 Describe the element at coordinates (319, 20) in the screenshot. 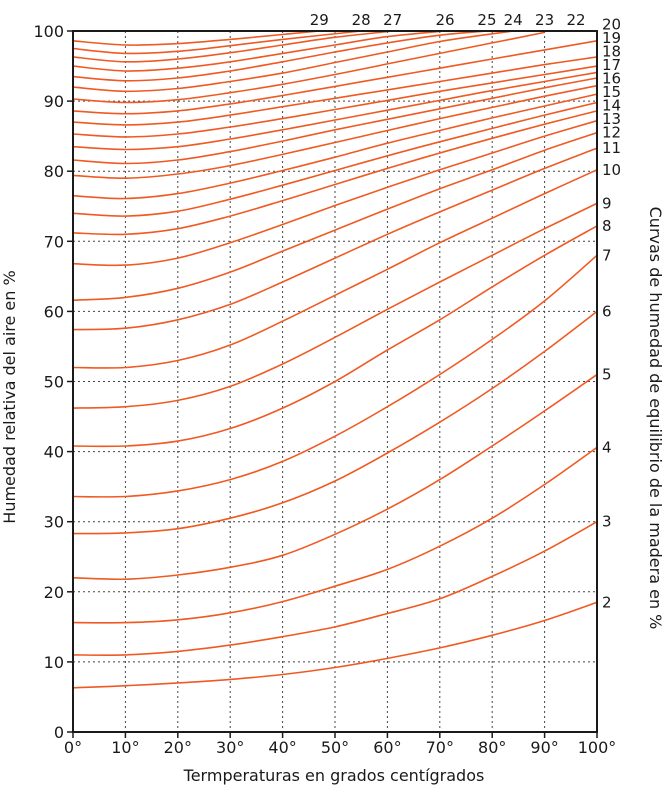

I see `curve-label-29: 29` at that location.